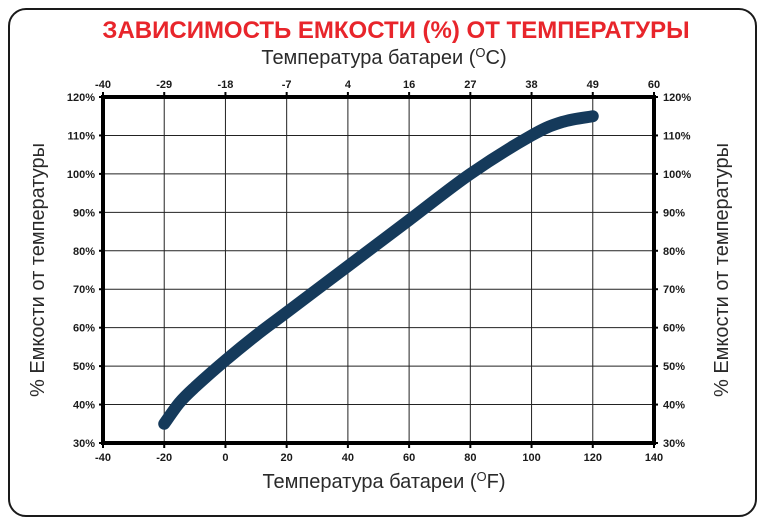  Describe the element at coordinates (348, 458) in the screenshot. I see `x-tick-label: 40` at that location.